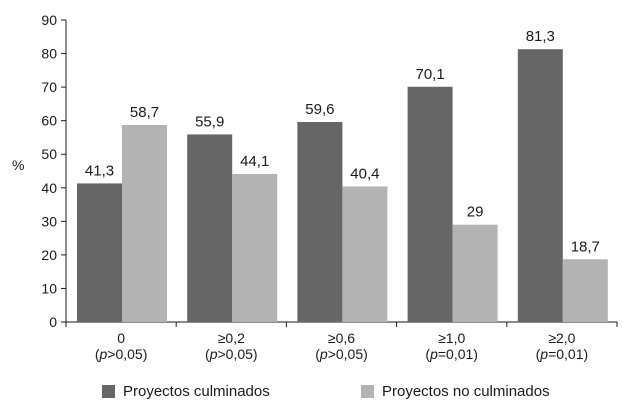  What do you see at coordinates (254, 161) in the screenshot?
I see `data-label: 44,1` at bounding box center [254, 161].